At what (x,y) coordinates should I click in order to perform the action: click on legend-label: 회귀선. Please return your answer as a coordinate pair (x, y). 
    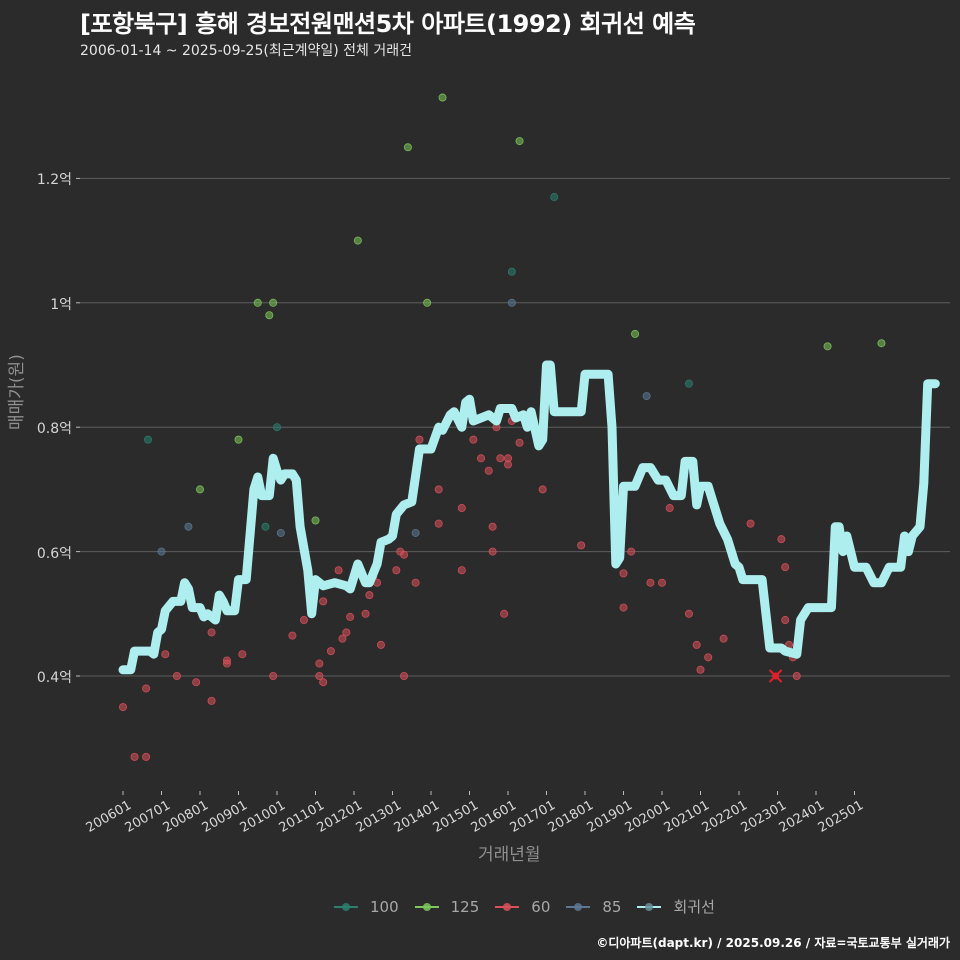
    Looking at the image, I should click on (694, 907).